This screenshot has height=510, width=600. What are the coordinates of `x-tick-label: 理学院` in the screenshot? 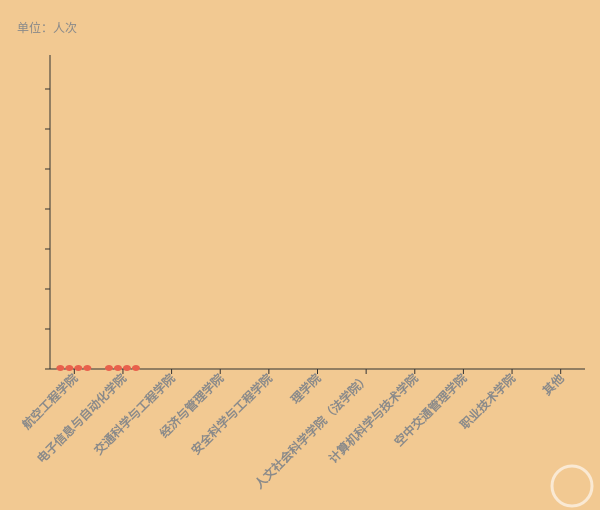 It's located at (306, 389).